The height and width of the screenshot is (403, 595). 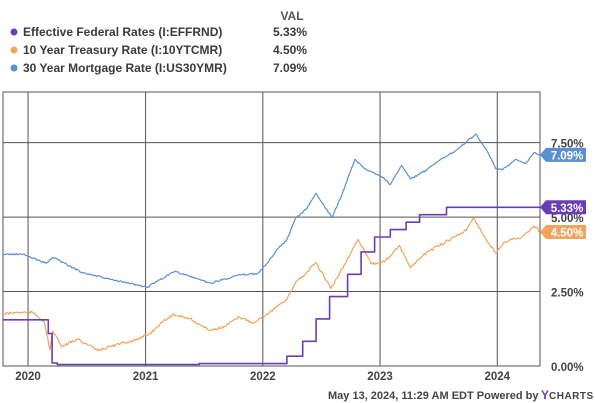 What do you see at coordinates (497, 377) in the screenshot?
I see `x-tick-label: 2024` at bounding box center [497, 377].